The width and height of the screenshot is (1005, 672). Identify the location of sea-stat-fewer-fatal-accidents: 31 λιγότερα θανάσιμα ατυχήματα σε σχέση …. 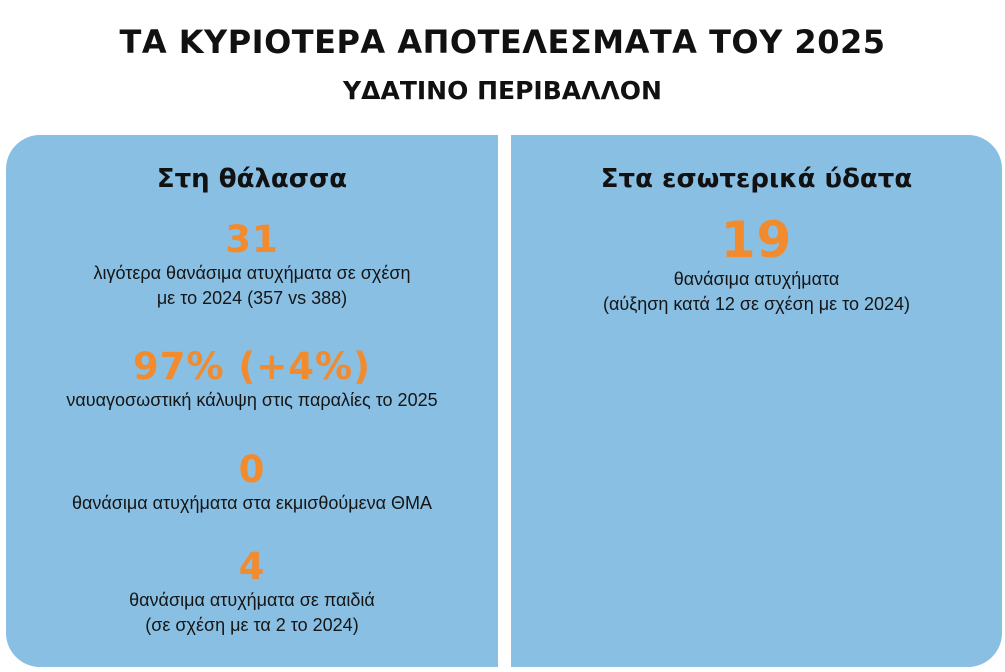
(252, 265).